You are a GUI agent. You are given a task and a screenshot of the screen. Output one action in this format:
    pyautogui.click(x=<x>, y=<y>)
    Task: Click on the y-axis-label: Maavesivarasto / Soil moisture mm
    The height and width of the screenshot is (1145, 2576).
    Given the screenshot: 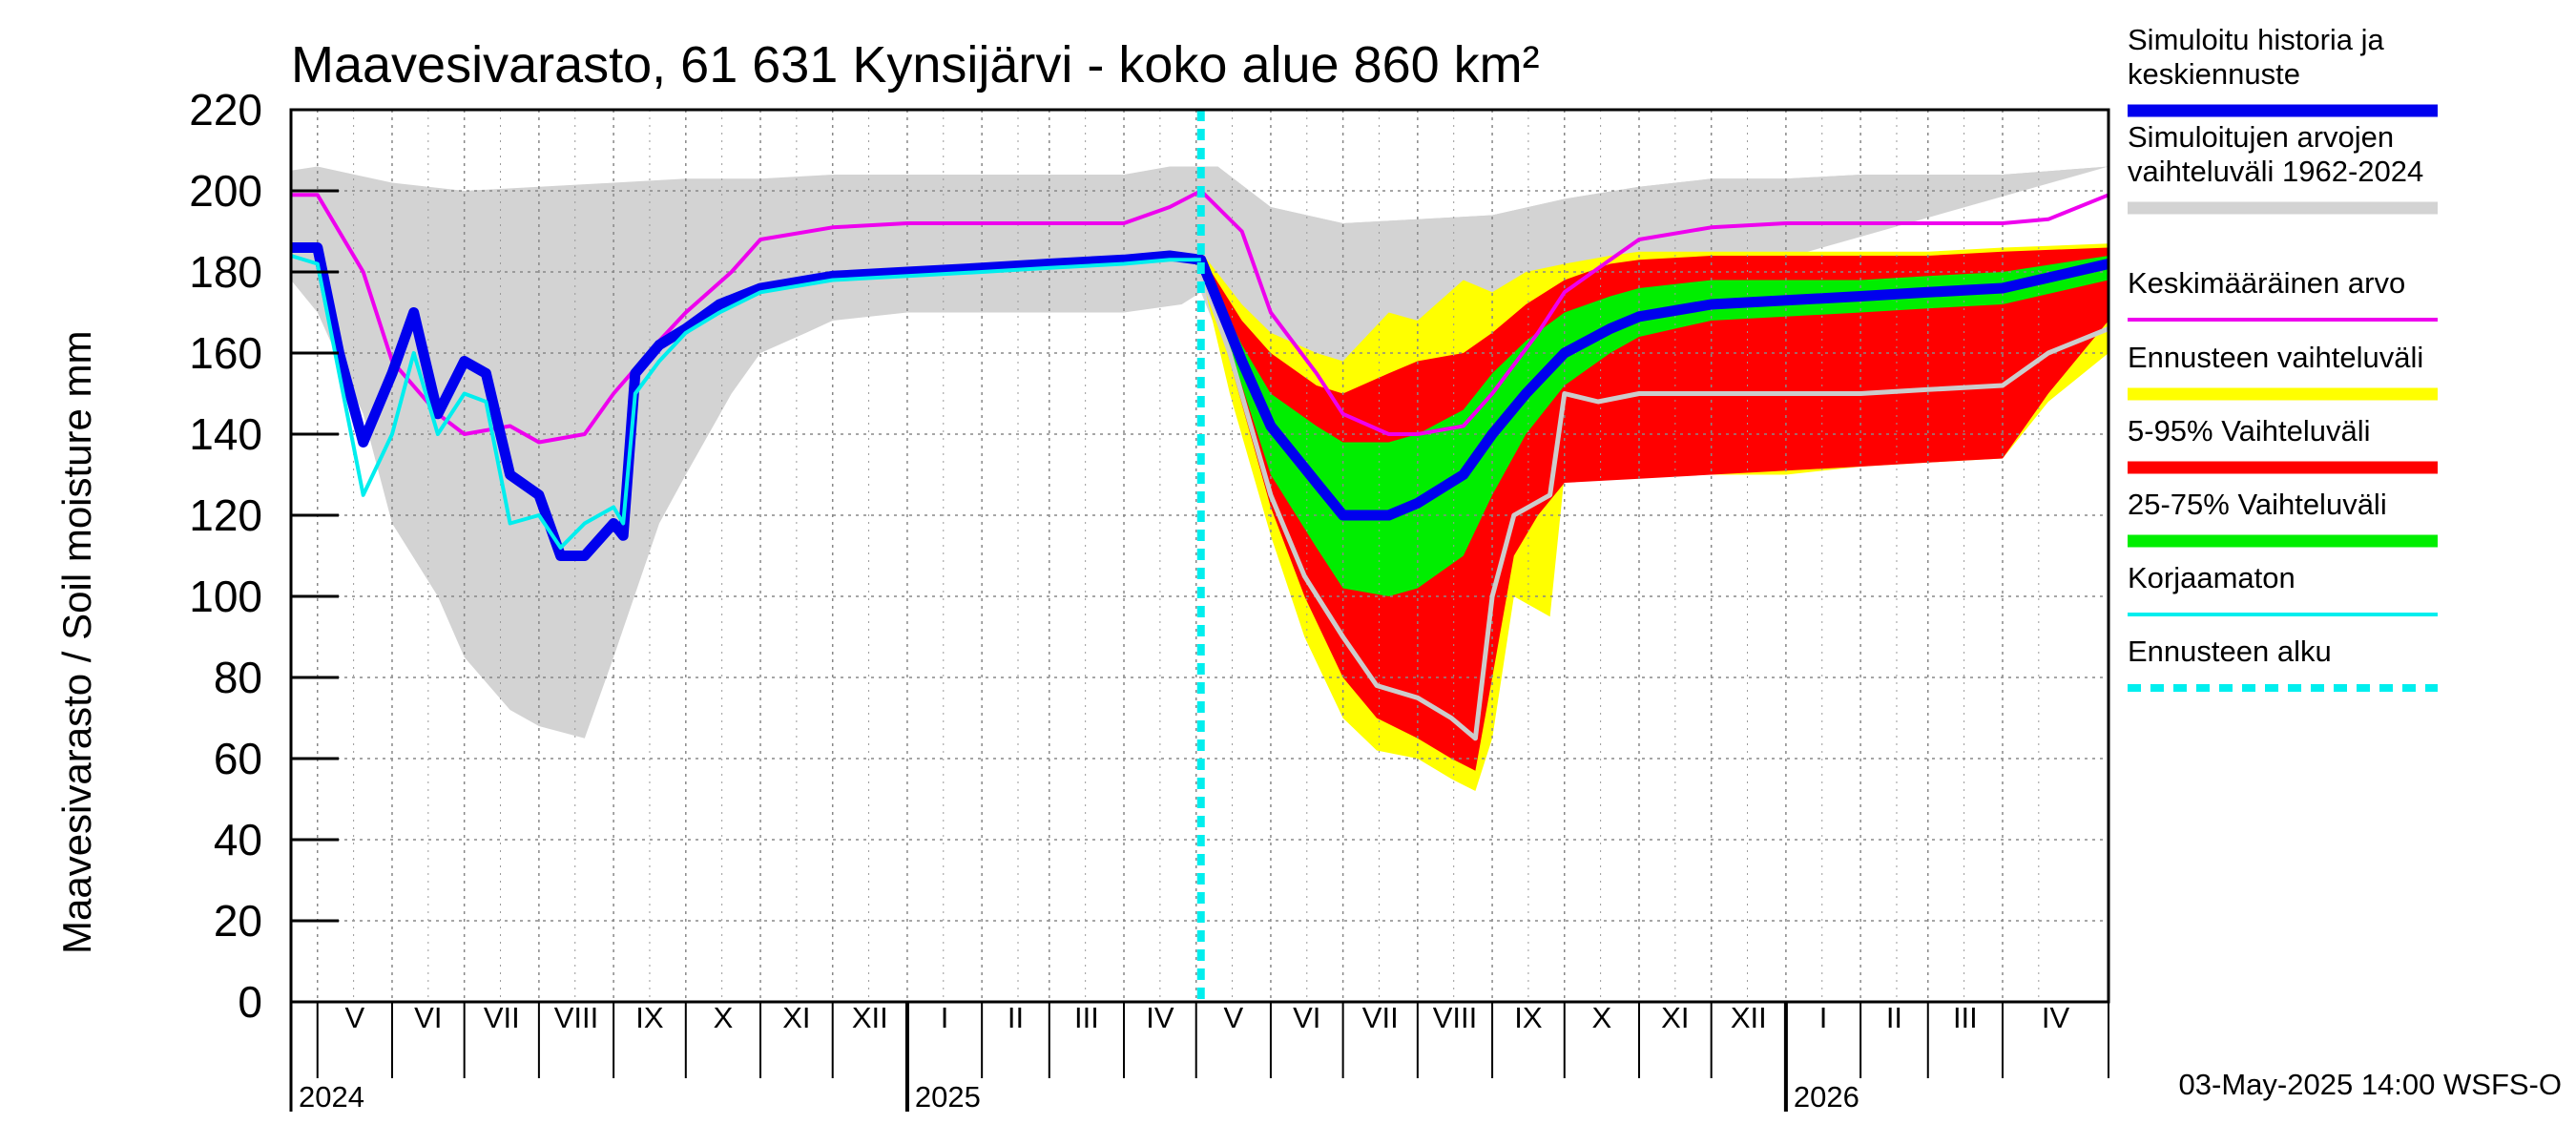 What is the action you would take?
    pyautogui.click(x=76, y=642)
    